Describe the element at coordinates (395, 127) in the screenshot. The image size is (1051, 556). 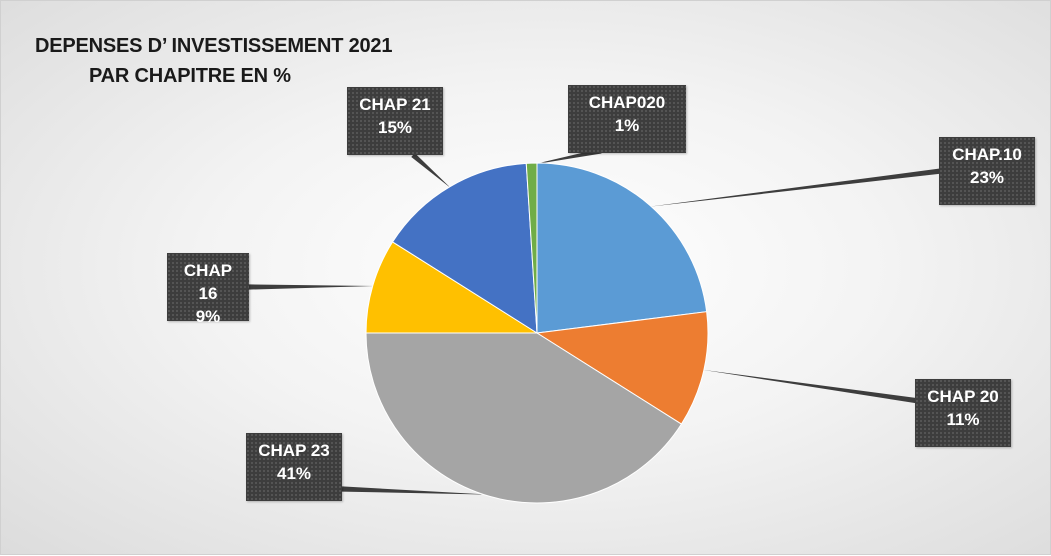
I see `data-label-value: 15%` at that location.